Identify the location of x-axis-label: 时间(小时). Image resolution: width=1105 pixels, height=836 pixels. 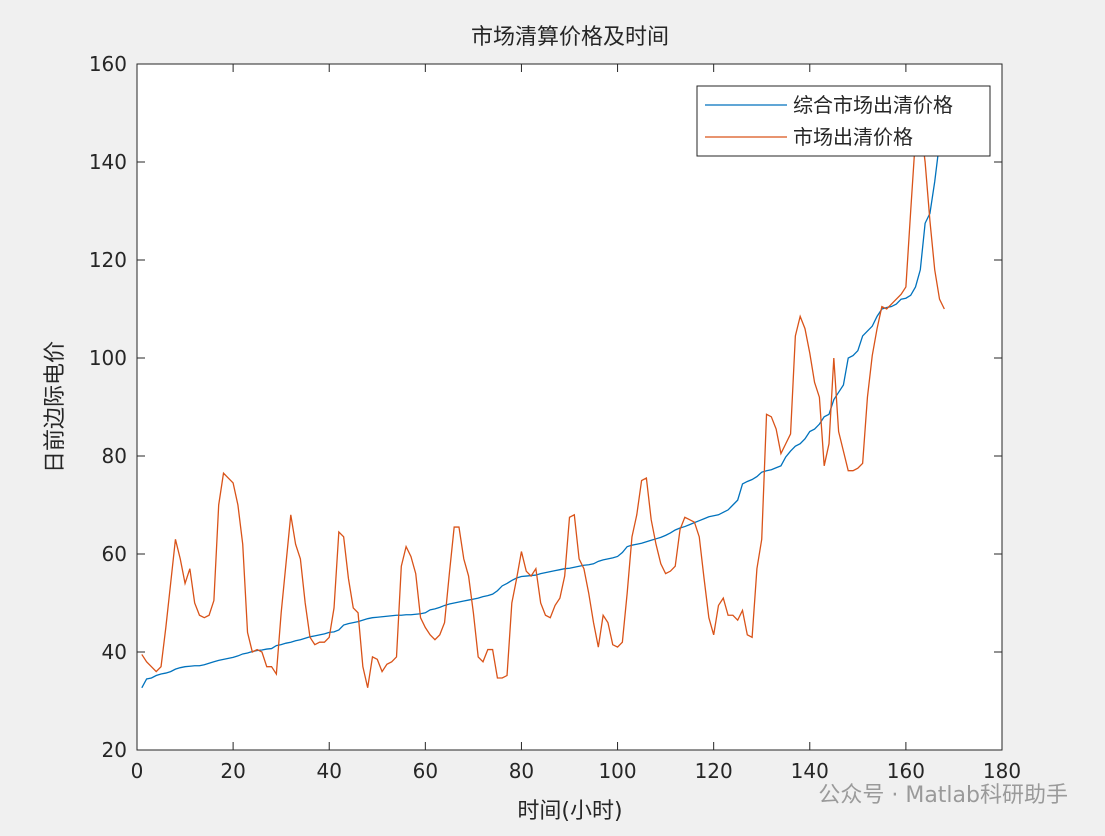
(569, 811).